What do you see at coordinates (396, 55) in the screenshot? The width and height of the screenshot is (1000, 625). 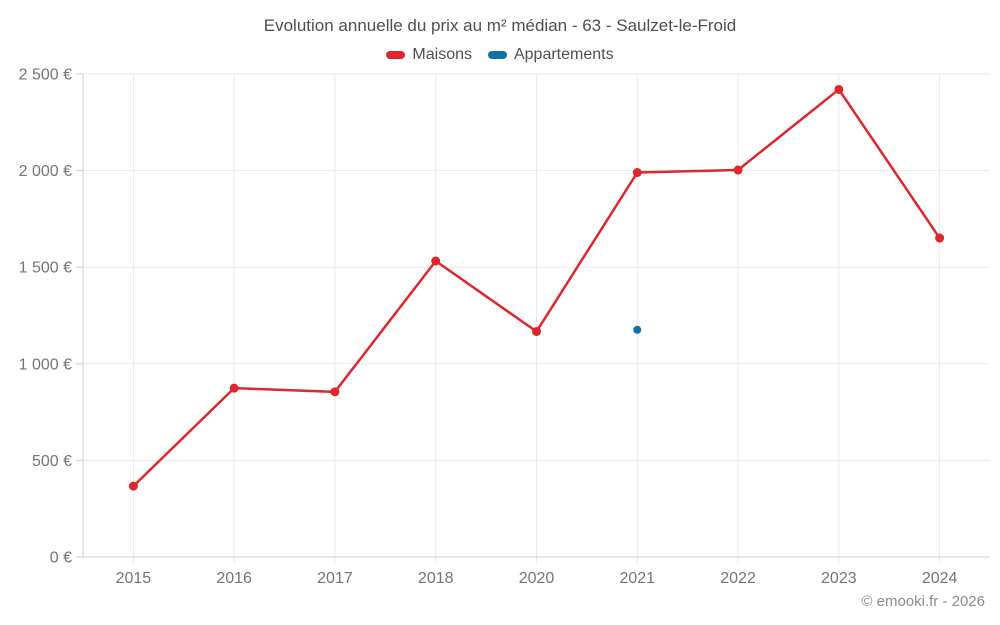 I see `maisons-swatch-icon` at bounding box center [396, 55].